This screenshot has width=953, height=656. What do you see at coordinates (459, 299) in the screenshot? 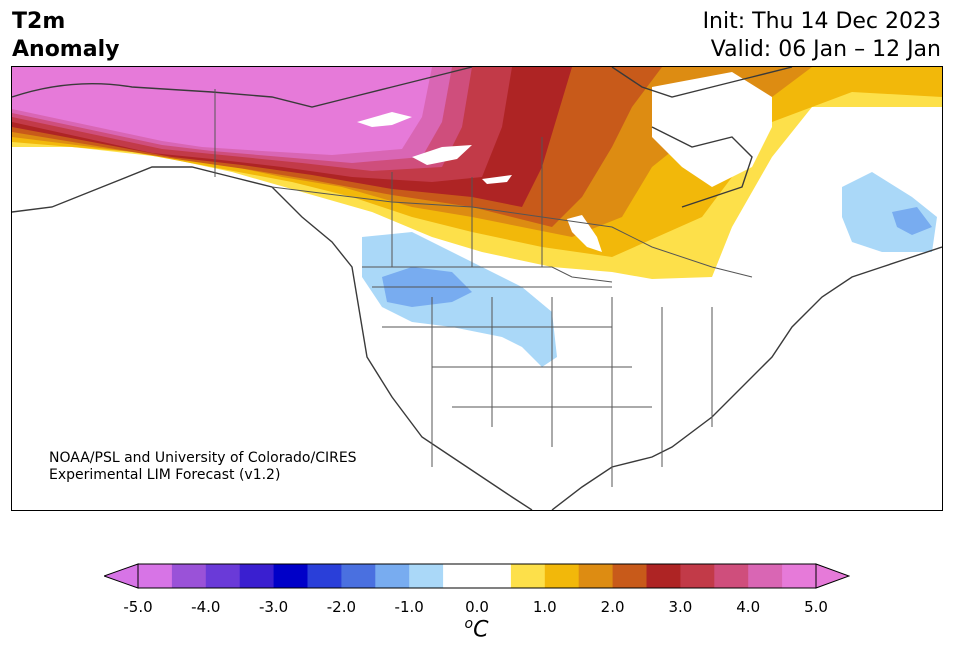
I see `cold-anomaly-west` at bounding box center [459, 299].